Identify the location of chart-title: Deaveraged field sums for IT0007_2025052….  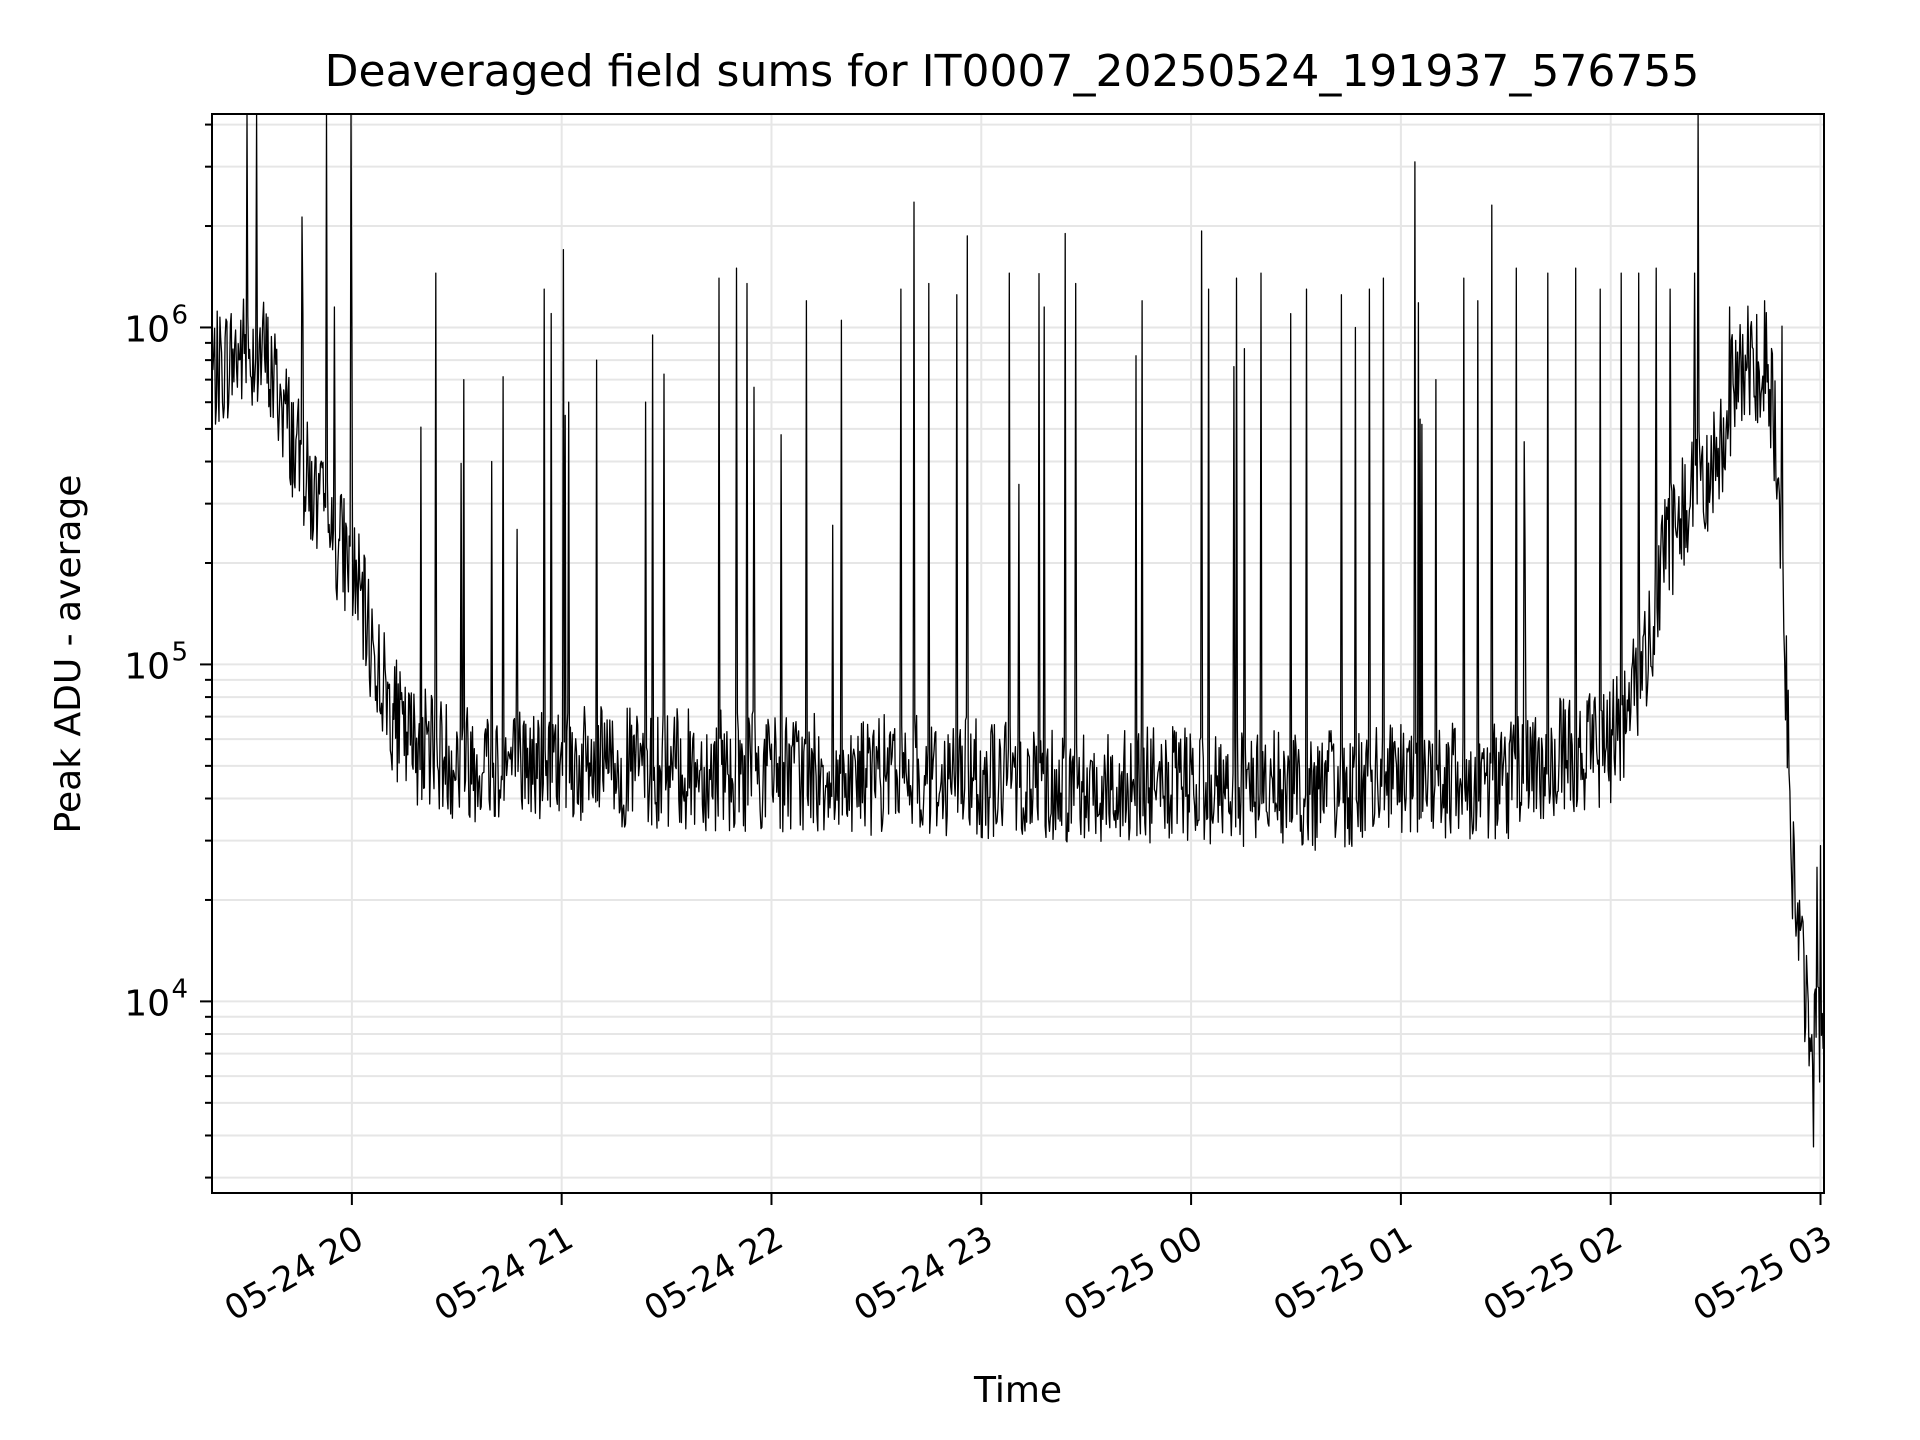
(1012, 71).